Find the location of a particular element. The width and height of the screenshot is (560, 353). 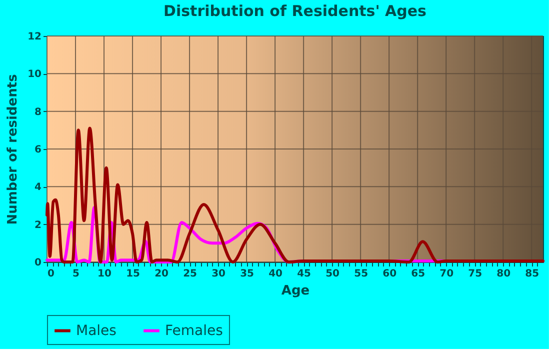

y-tick-label: 2 is located at coordinates (38, 225).